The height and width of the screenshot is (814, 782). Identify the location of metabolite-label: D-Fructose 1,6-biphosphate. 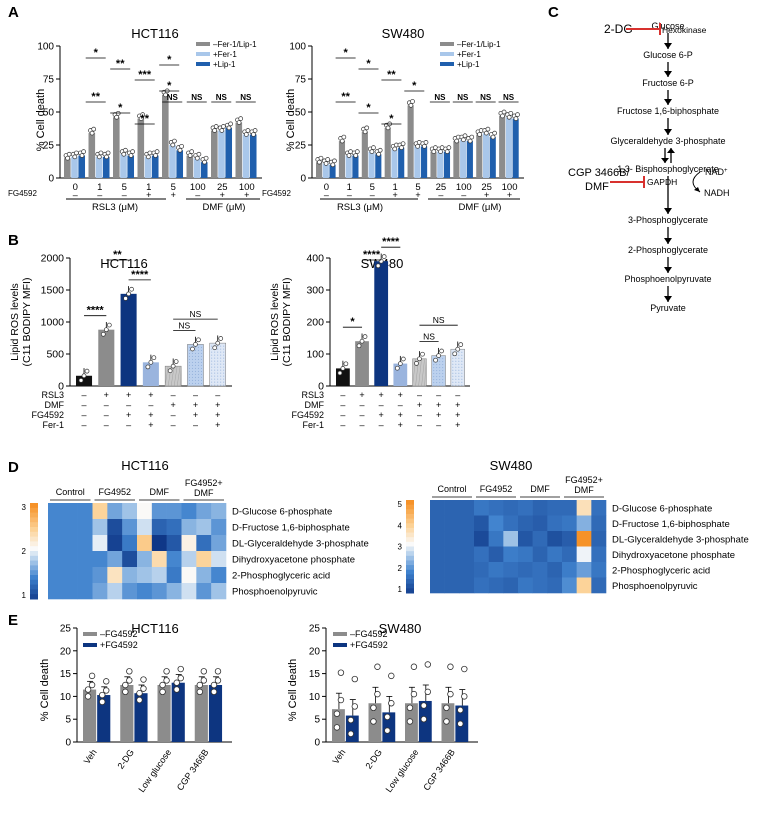
(291, 528).